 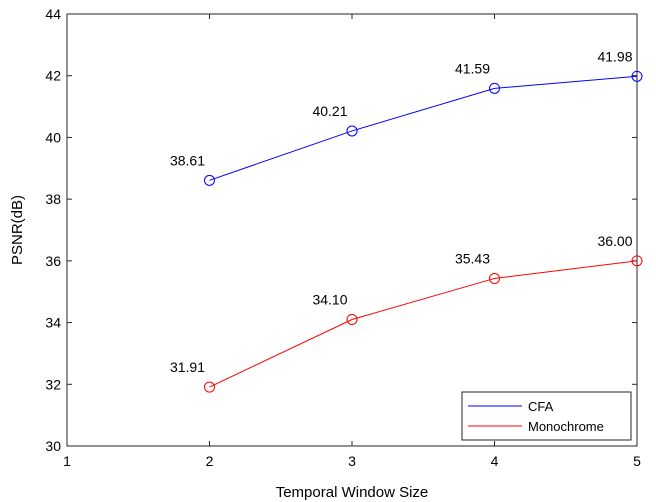 I want to click on y-tick-label: 32, so click(x=53, y=384).